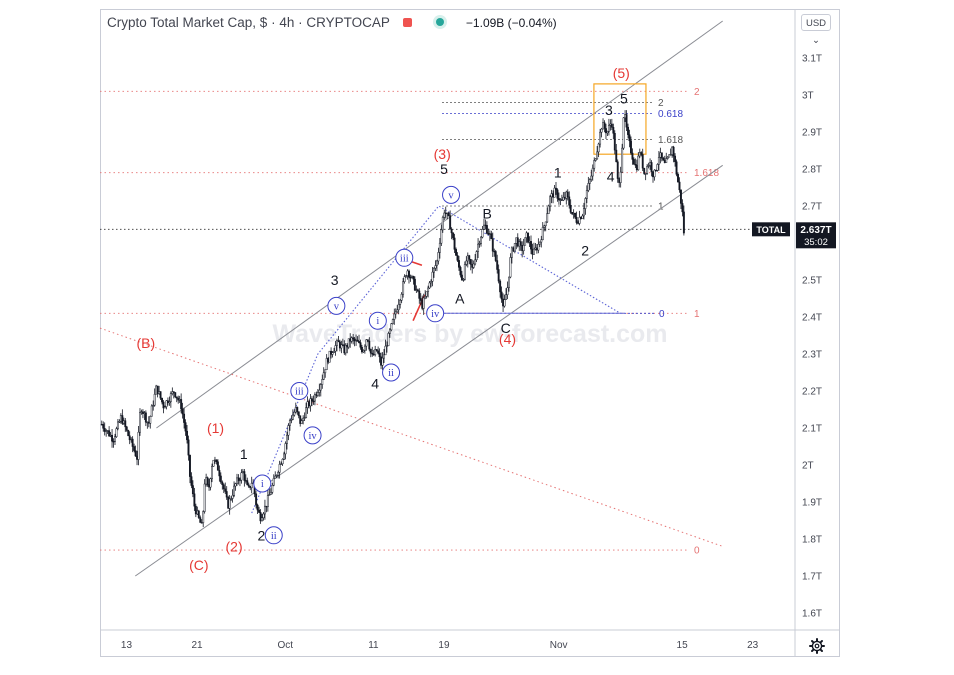 This screenshot has height=675, width=954. What do you see at coordinates (817, 646) in the screenshot?
I see `gear-icon` at bounding box center [817, 646].